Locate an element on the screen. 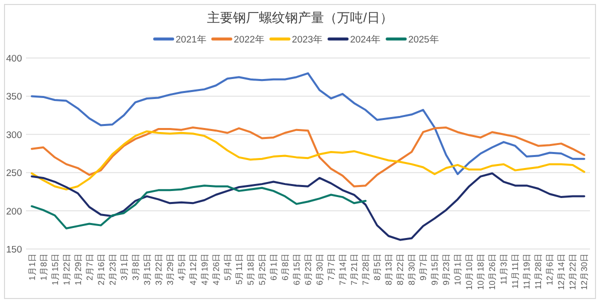 This screenshot has height=304, width=600. legend-label: 2024年 is located at coordinates (366, 40).